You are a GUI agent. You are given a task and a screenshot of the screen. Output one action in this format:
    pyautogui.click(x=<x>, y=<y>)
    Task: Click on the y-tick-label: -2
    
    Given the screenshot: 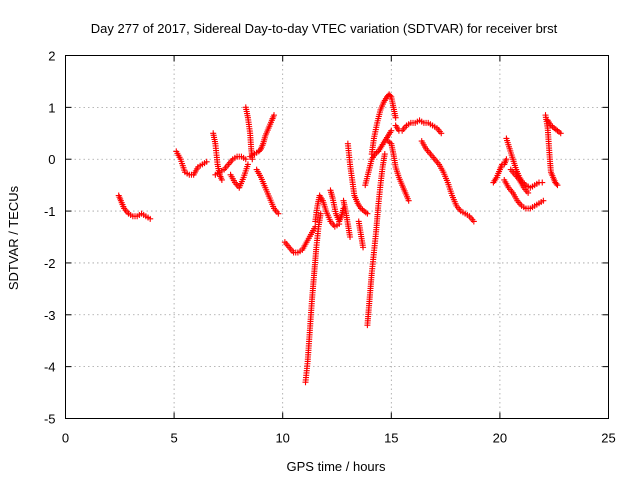 What is the action you would take?
    pyautogui.click(x=50, y=263)
    